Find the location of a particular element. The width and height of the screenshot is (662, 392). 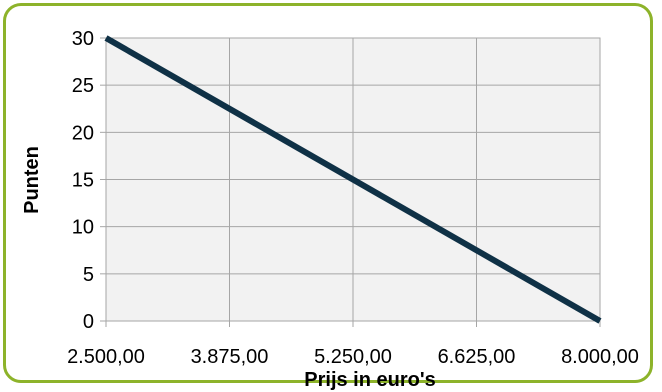

y-tick-label: 25 is located at coordinates (83, 86).